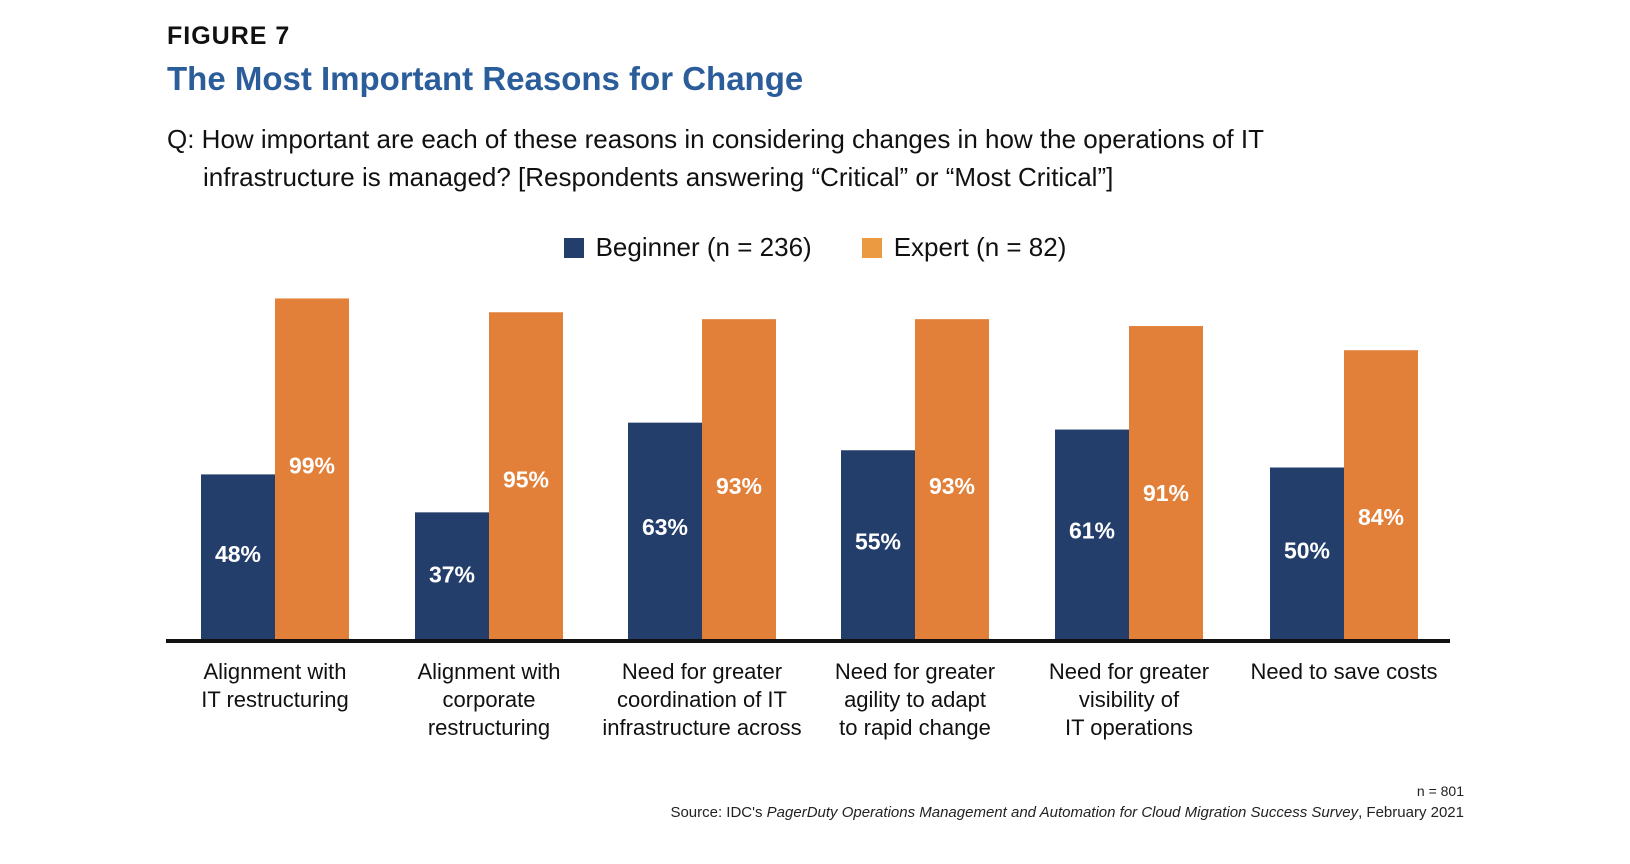 This screenshot has height=864, width=1630. I want to click on chart-title: The Most Important Reasons for Change, so click(485, 78).